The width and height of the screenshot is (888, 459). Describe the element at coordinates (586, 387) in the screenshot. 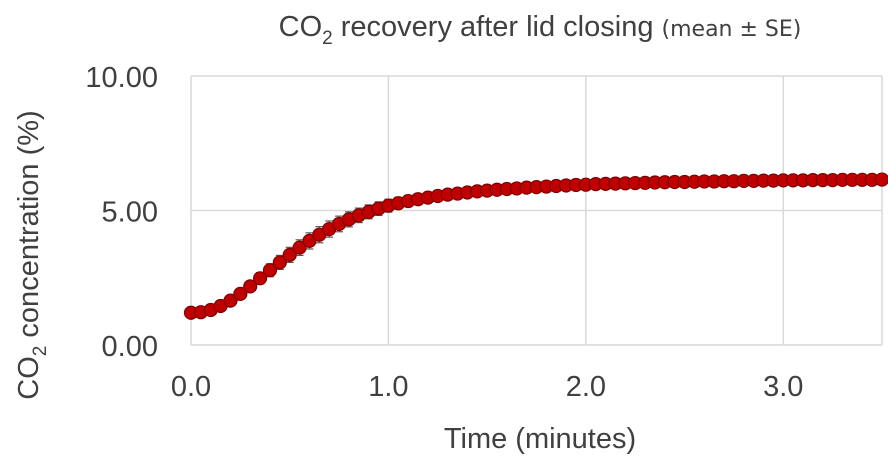

I see `x-tick-label: 2.0` at that location.